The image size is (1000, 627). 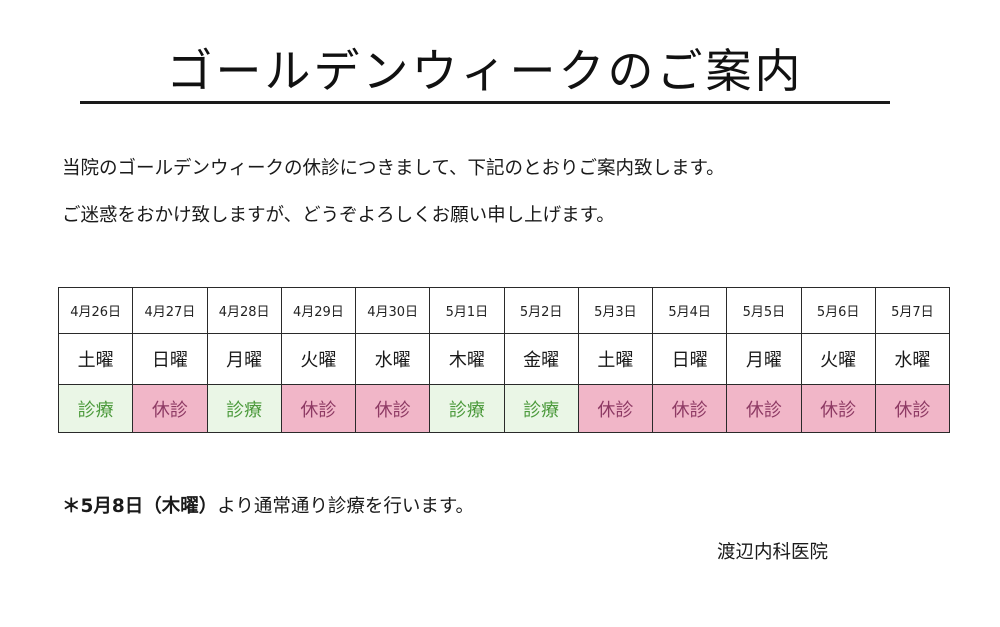 What do you see at coordinates (838, 310) in the screenshot?
I see `date-cell: 5月6日` at bounding box center [838, 310].